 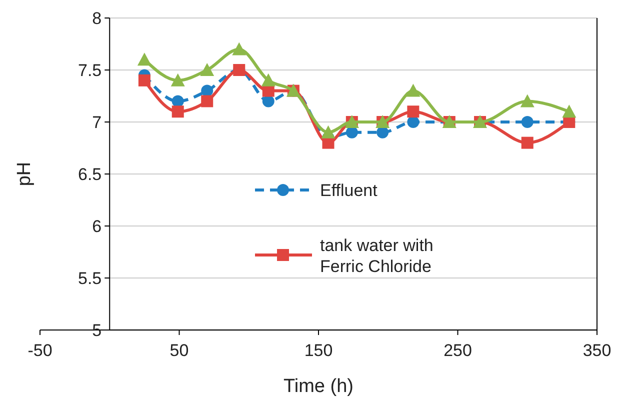 I want to click on legend-label: Effluent, so click(x=349, y=190).